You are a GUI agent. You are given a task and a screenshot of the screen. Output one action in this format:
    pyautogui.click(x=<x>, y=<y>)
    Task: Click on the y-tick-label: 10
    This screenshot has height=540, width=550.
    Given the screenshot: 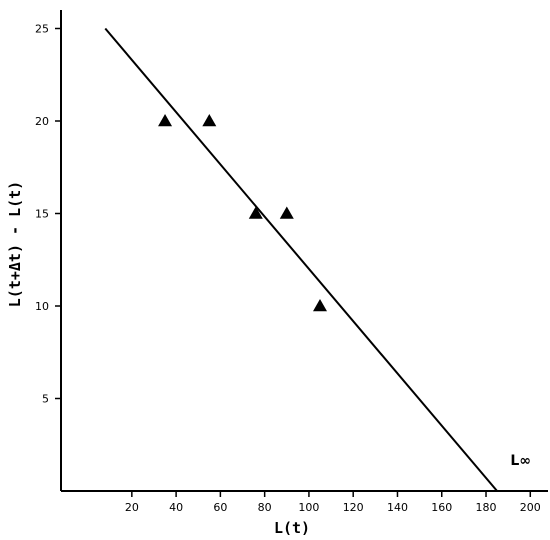 What is the action you would take?
    pyautogui.click(x=42, y=306)
    